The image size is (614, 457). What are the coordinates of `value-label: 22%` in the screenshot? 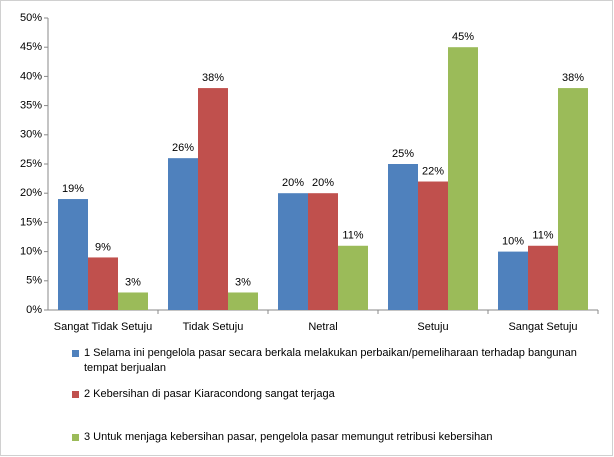 It's located at (433, 171).